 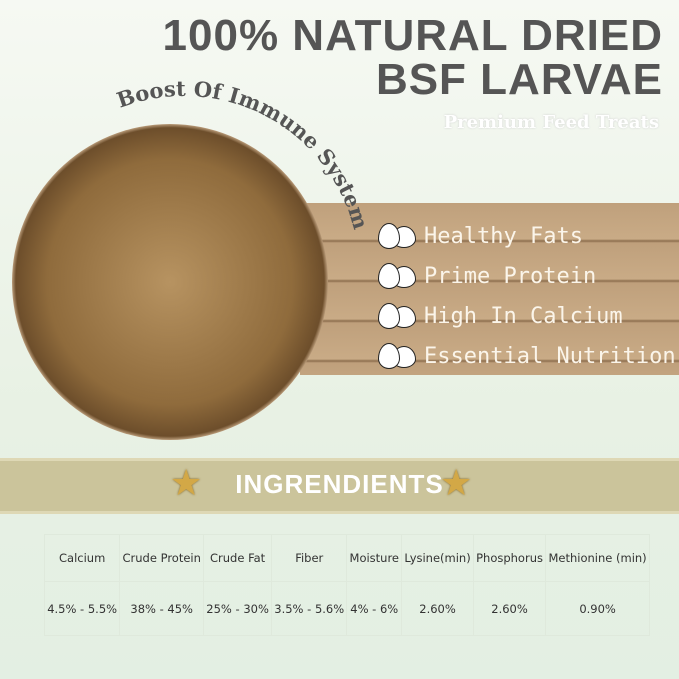 What do you see at coordinates (238, 558) in the screenshot?
I see `header-cell: Crude Fat` at bounding box center [238, 558].